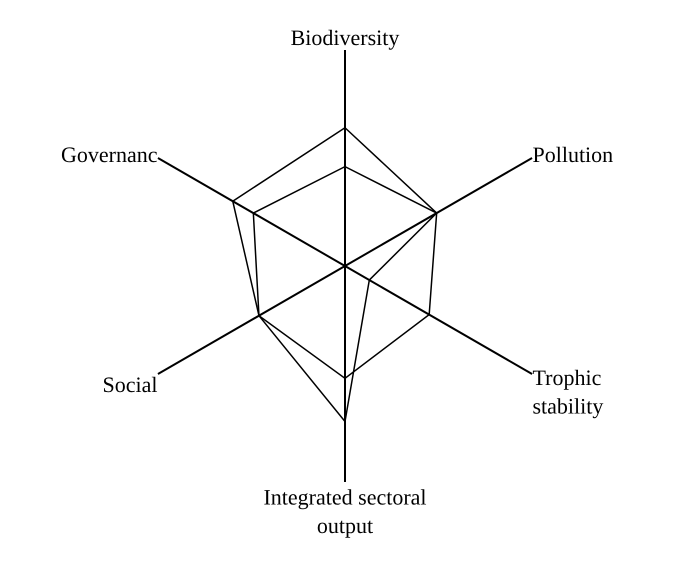  What do you see at coordinates (573, 155) in the screenshot?
I see `spoke-label: Pollution` at bounding box center [573, 155].